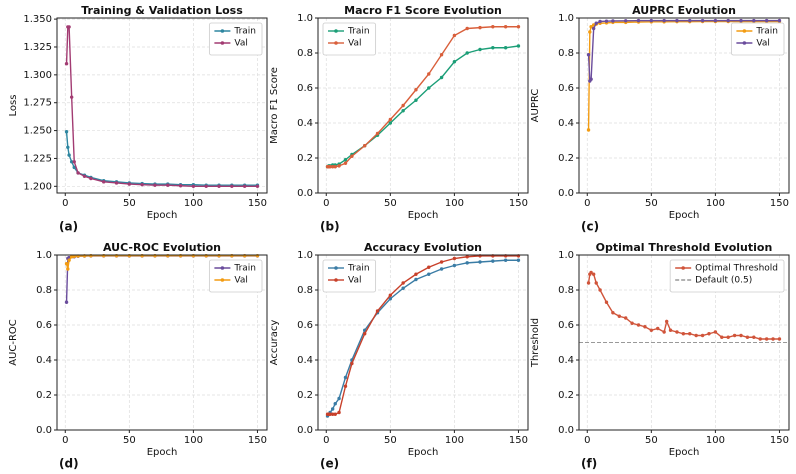  I want to click on y-tick-label: 1.200, so click(37, 186).